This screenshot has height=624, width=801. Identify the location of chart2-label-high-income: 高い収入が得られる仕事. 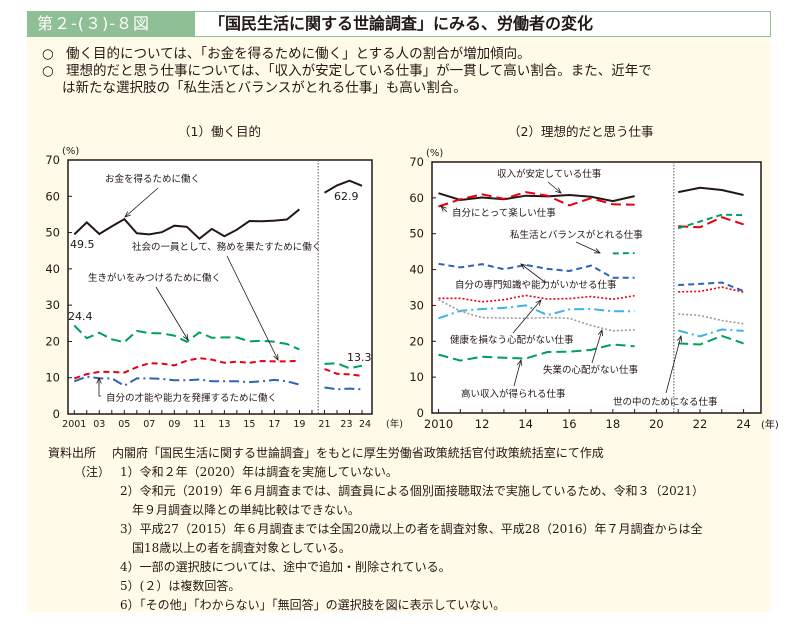
(513, 394).